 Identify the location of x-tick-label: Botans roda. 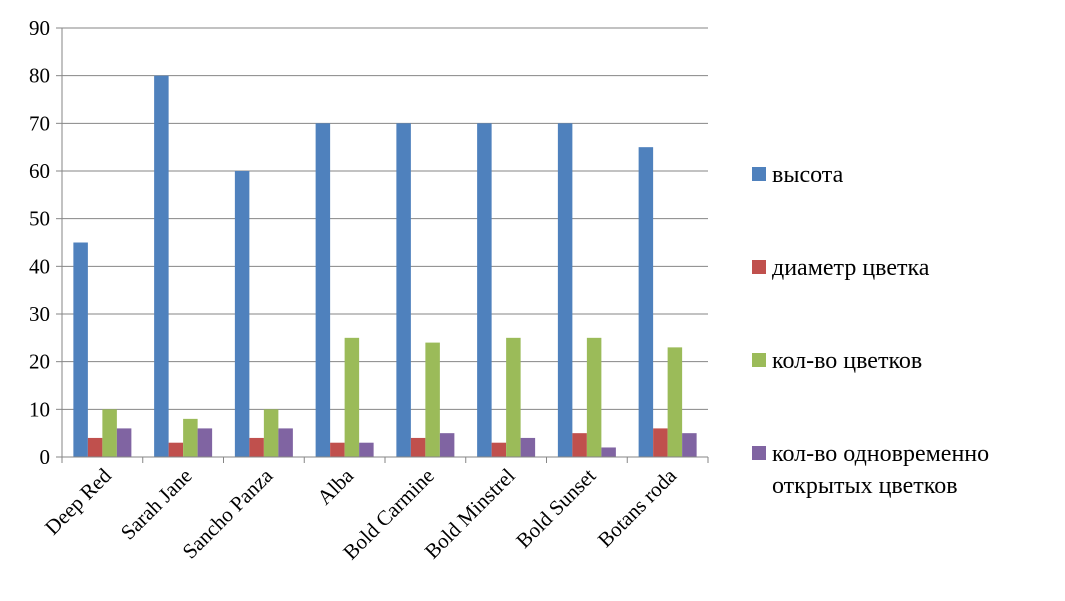
(637, 507).